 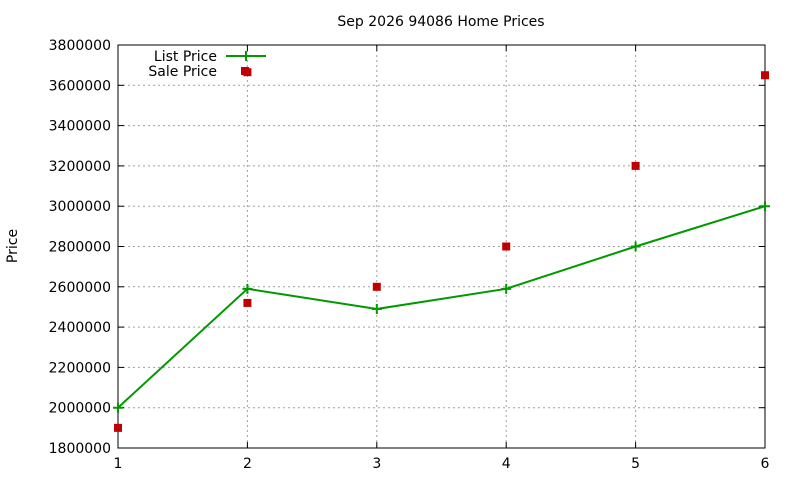 What do you see at coordinates (80, 409) in the screenshot?
I see `y-tick-label: 2000000` at bounding box center [80, 409].